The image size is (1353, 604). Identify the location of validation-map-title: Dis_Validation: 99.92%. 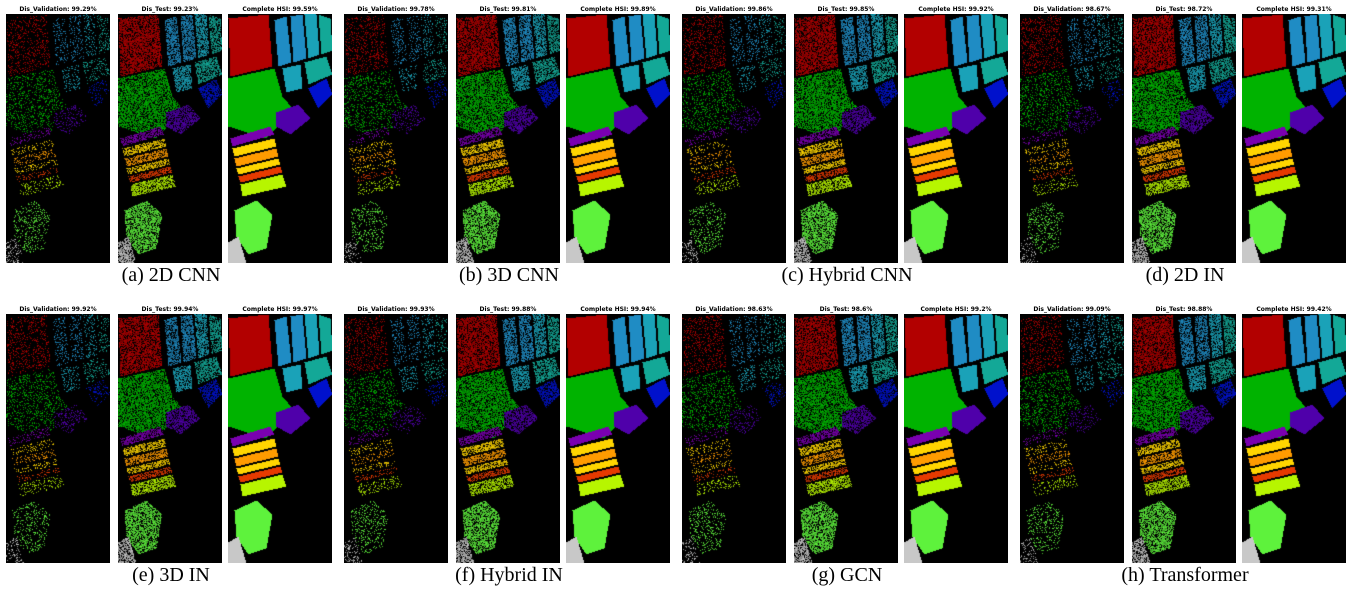
(58, 309).